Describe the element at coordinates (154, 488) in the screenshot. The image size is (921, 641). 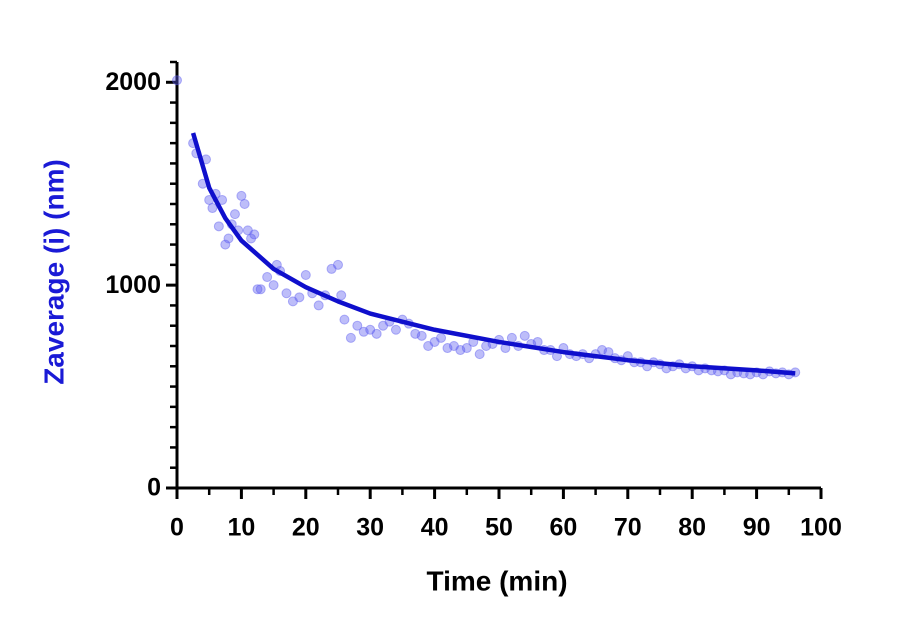
I see `y-tick-label: 0` at that location.